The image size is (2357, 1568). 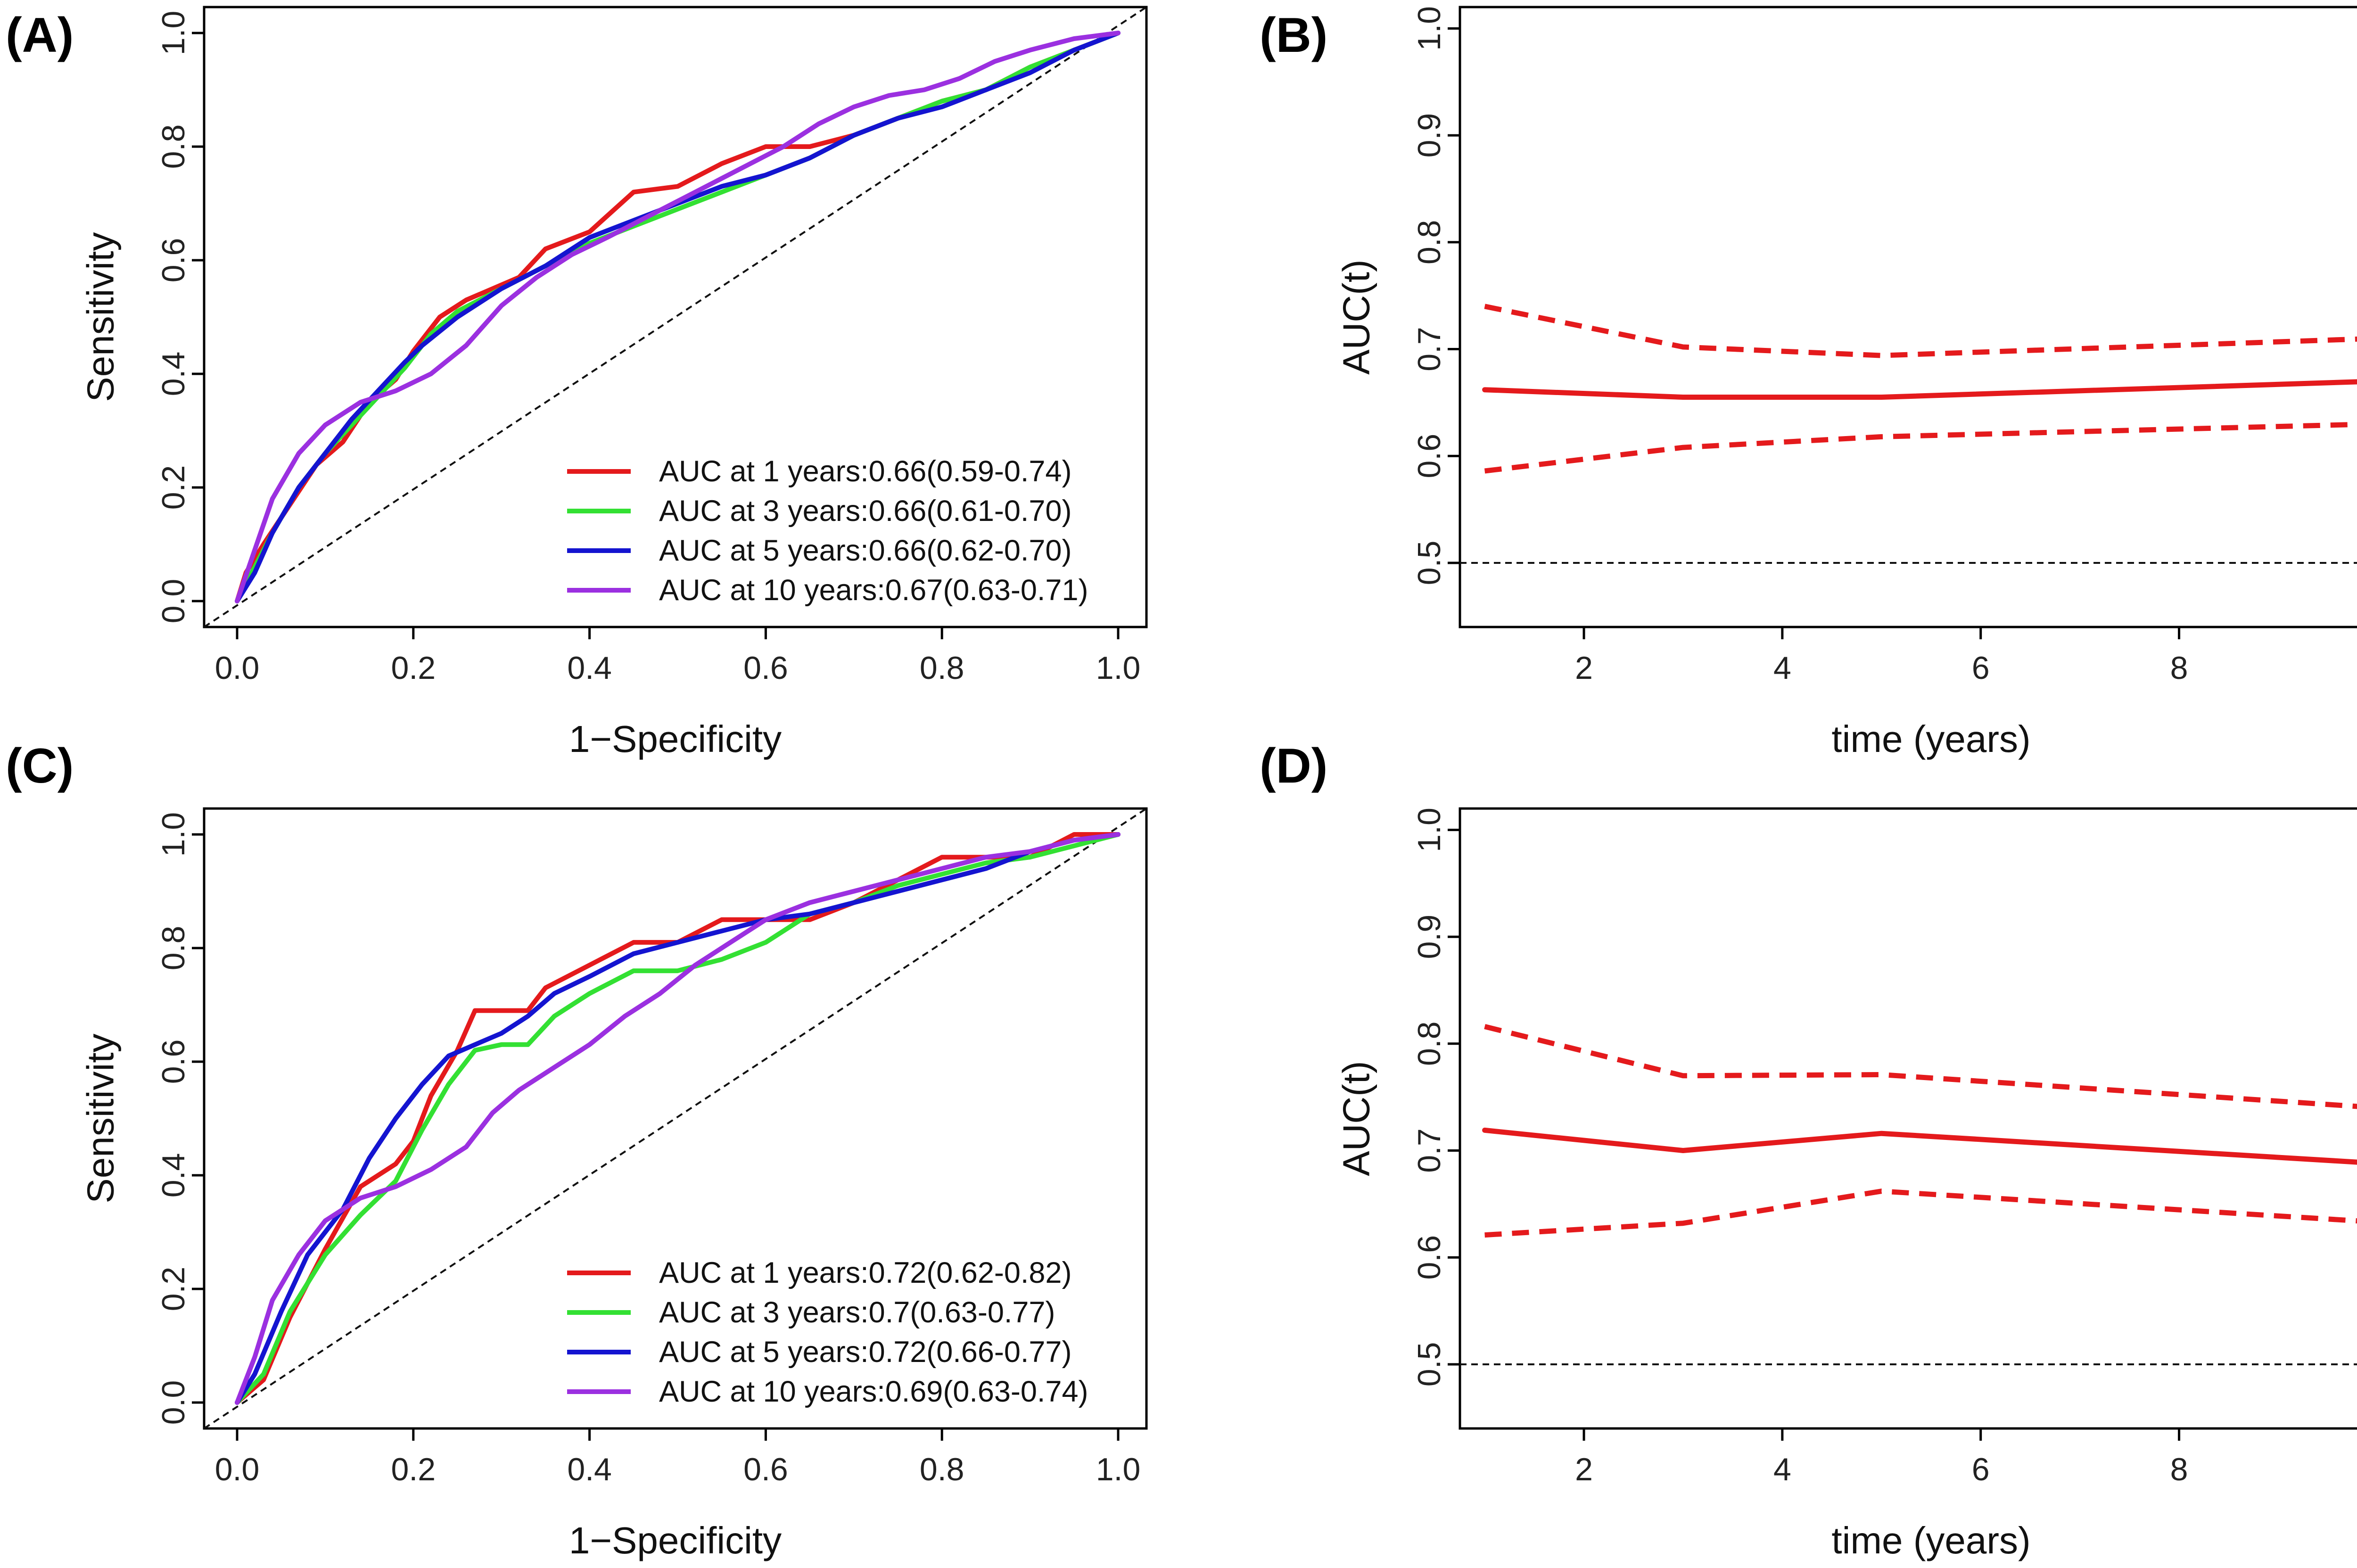 What do you see at coordinates (40, 766) in the screenshot?
I see `panel-letter: (C)` at bounding box center [40, 766].